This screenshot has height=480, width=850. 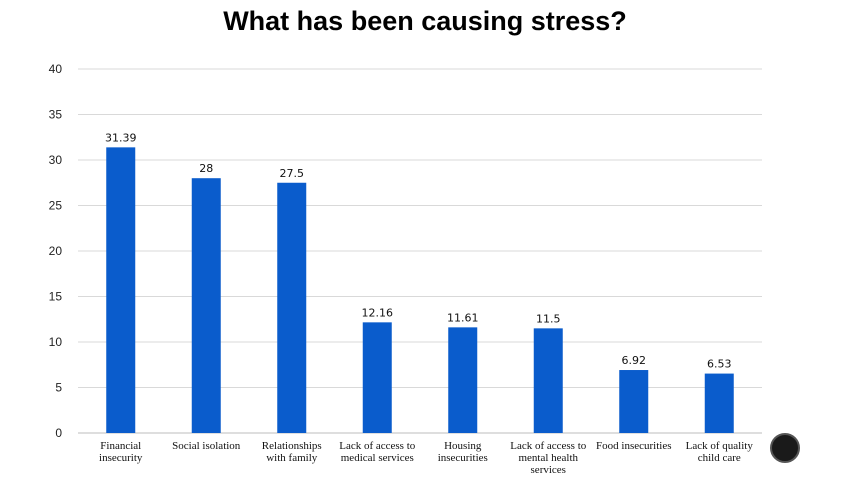 I want to click on y-tick-label: 20, so click(x=56, y=251).